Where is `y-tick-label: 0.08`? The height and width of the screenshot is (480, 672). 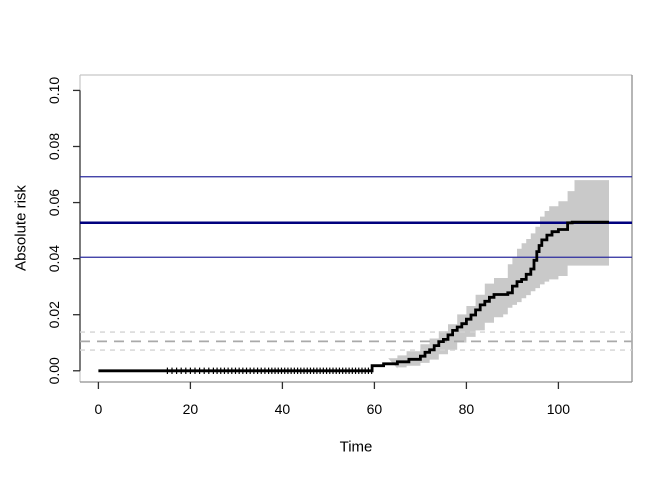
y-tick-label: 0.08 is located at coordinates (54, 146).